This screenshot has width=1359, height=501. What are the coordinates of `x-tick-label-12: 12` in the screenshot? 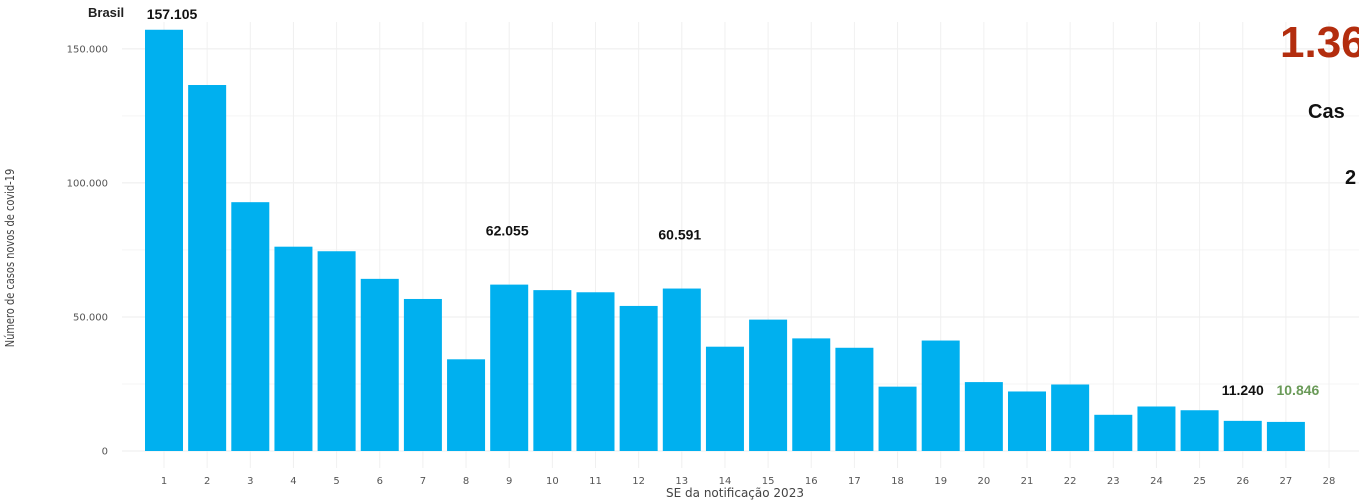 It's located at (638, 481).